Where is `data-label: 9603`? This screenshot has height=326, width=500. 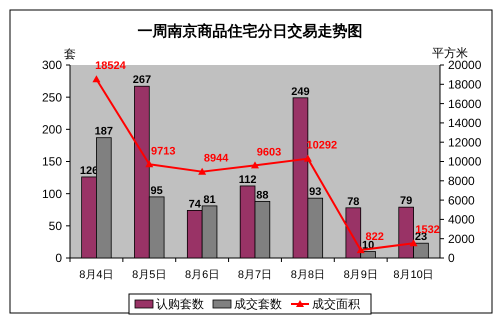
data-label: 9603 is located at coordinates (269, 152).